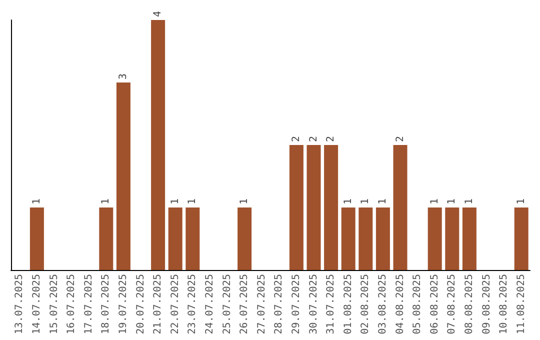 The image size is (540, 340). What do you see at coordinates (227, 304) in the screenshot?
I see `x-tick-label: 25.07.2025` at bounding box center [227, 304].